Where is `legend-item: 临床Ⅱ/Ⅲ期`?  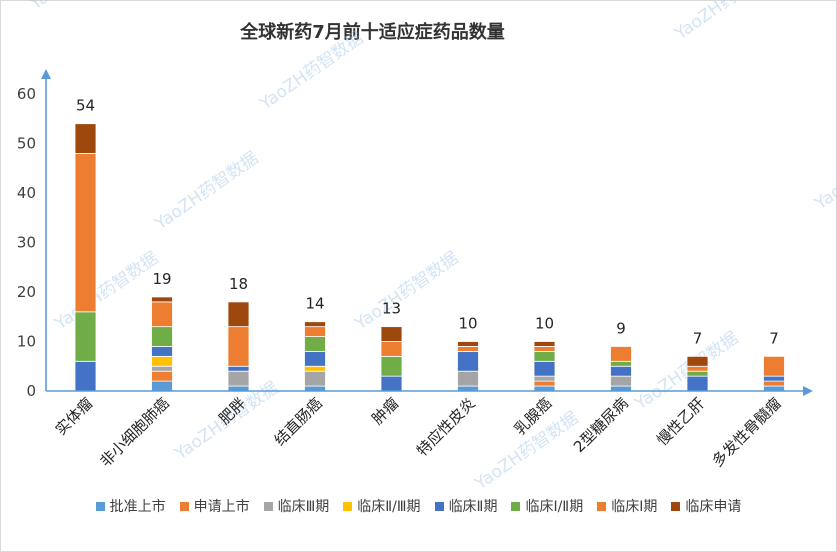 legend-item: 临床Ⅱ/Ⅲ期 is located at coordinates (382, 506).